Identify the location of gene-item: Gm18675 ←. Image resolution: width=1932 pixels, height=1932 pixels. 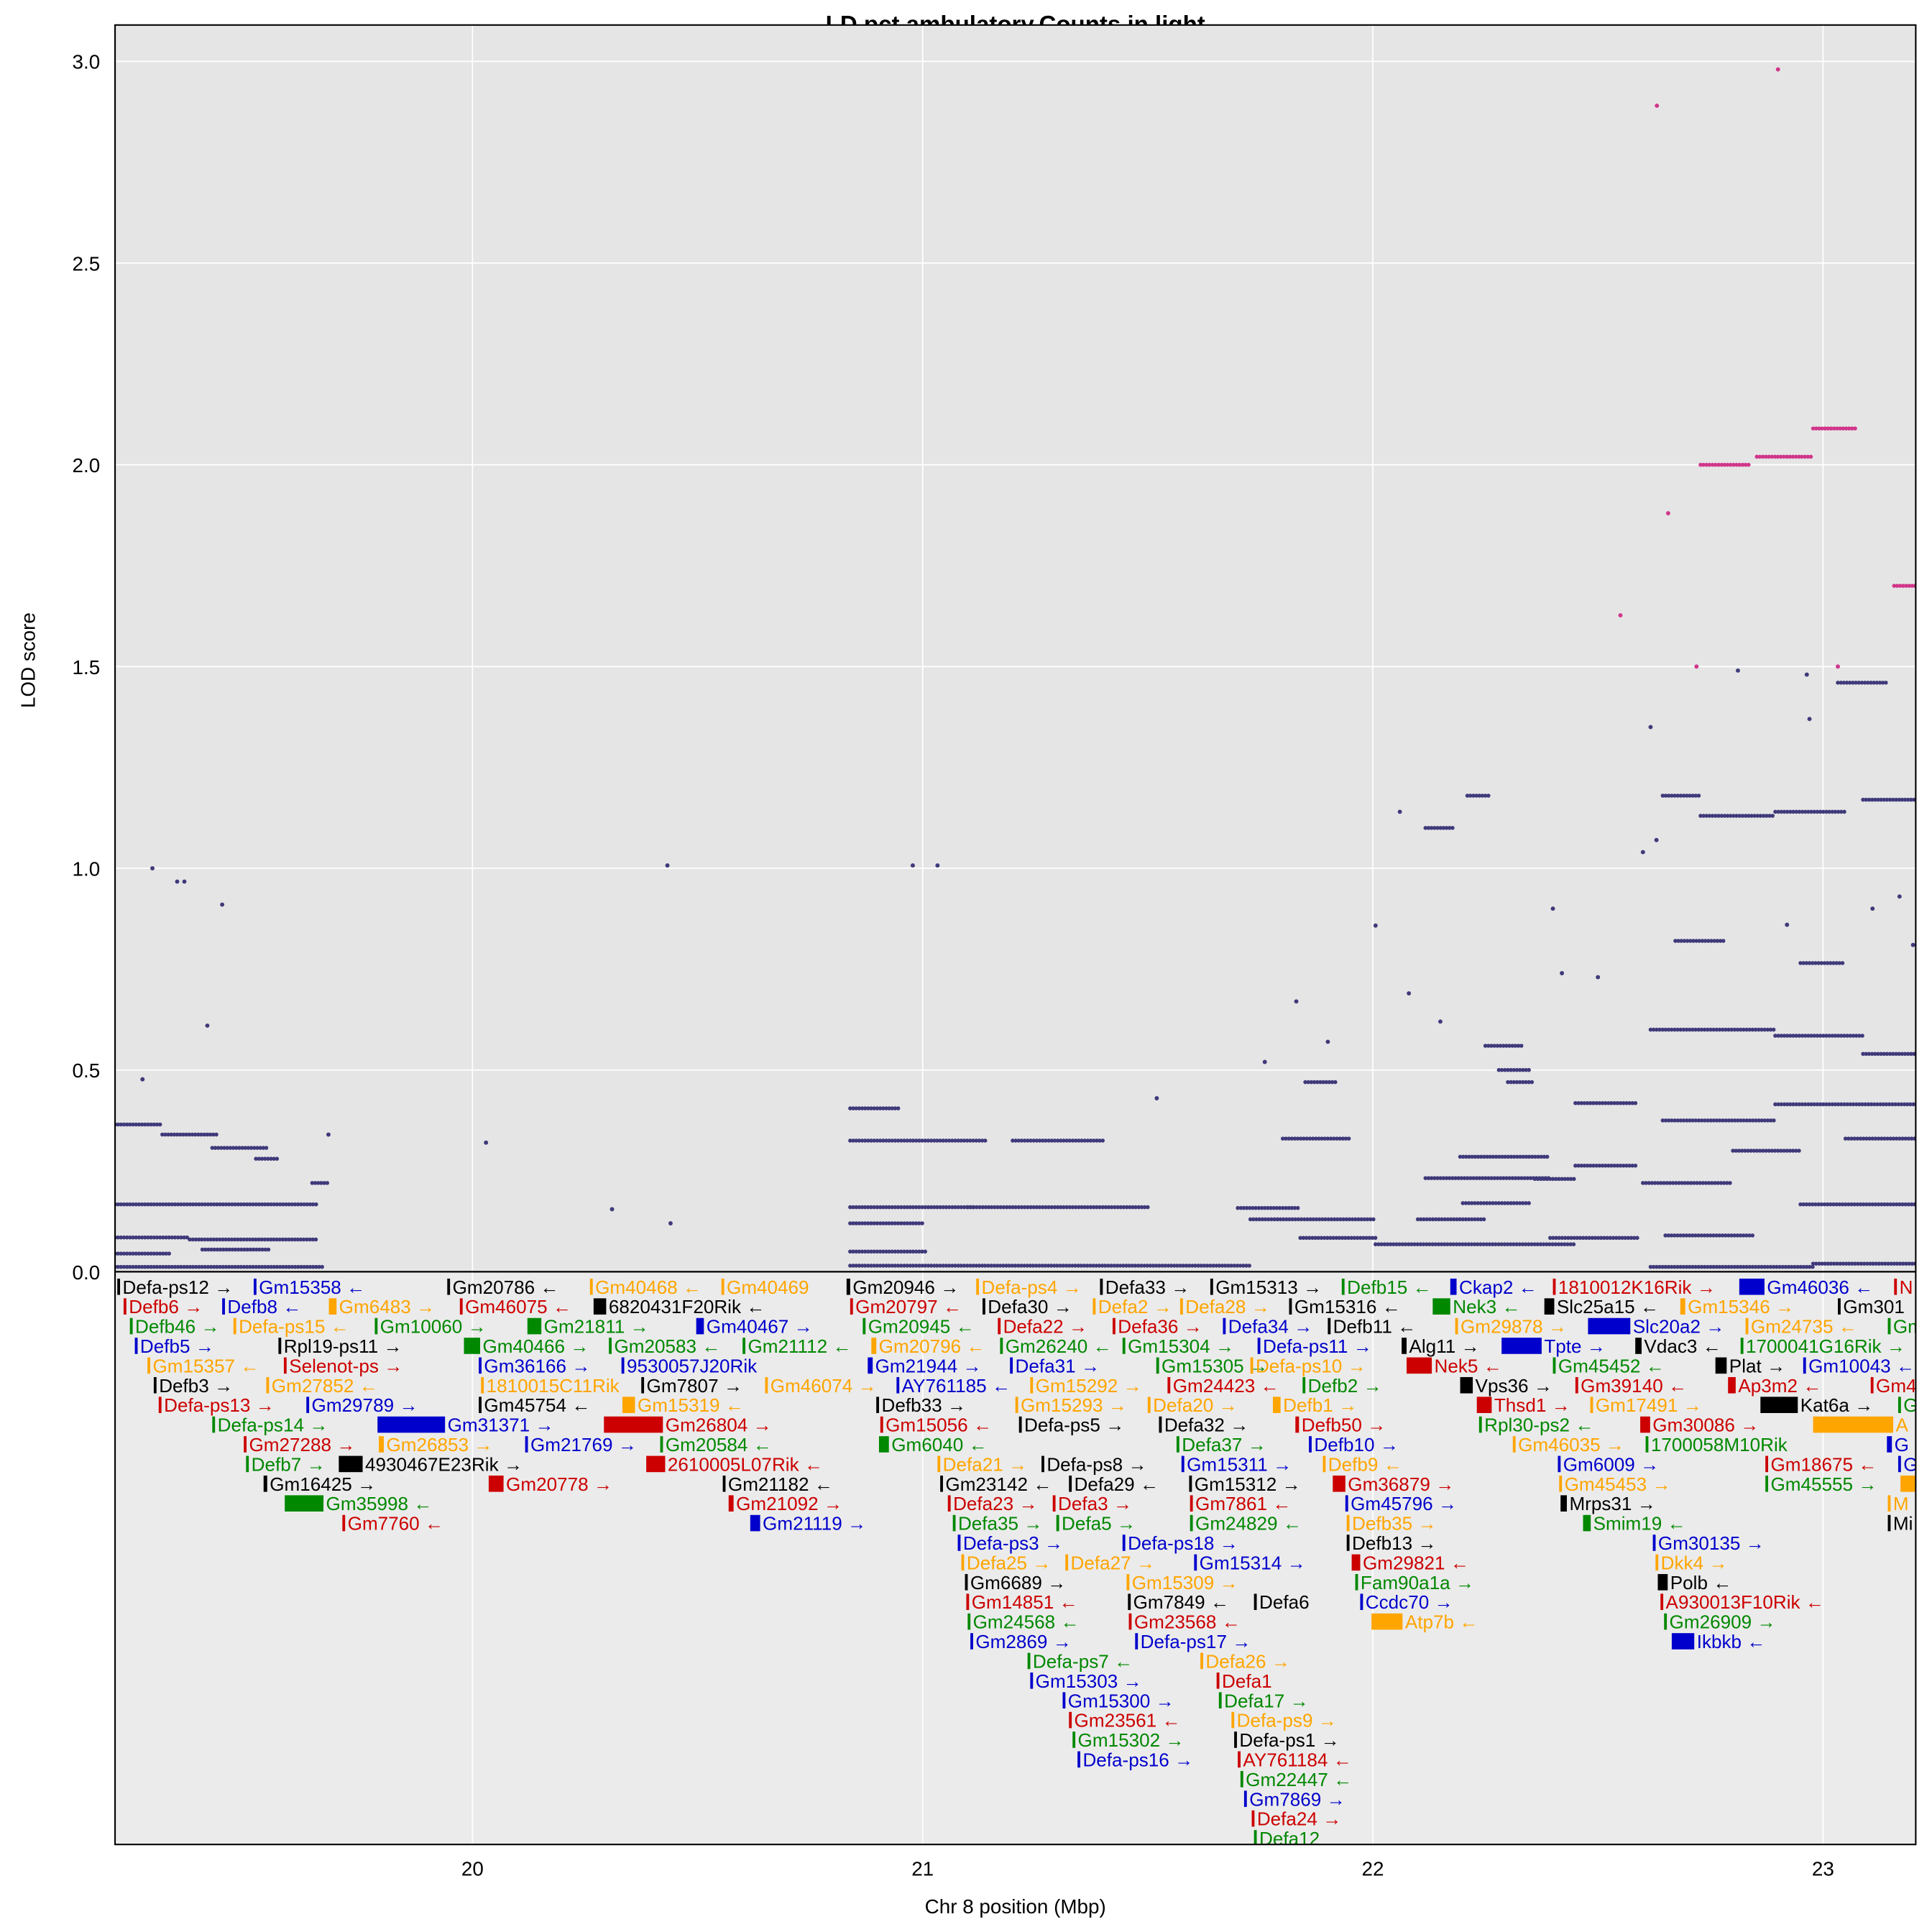
(1821, 1464).